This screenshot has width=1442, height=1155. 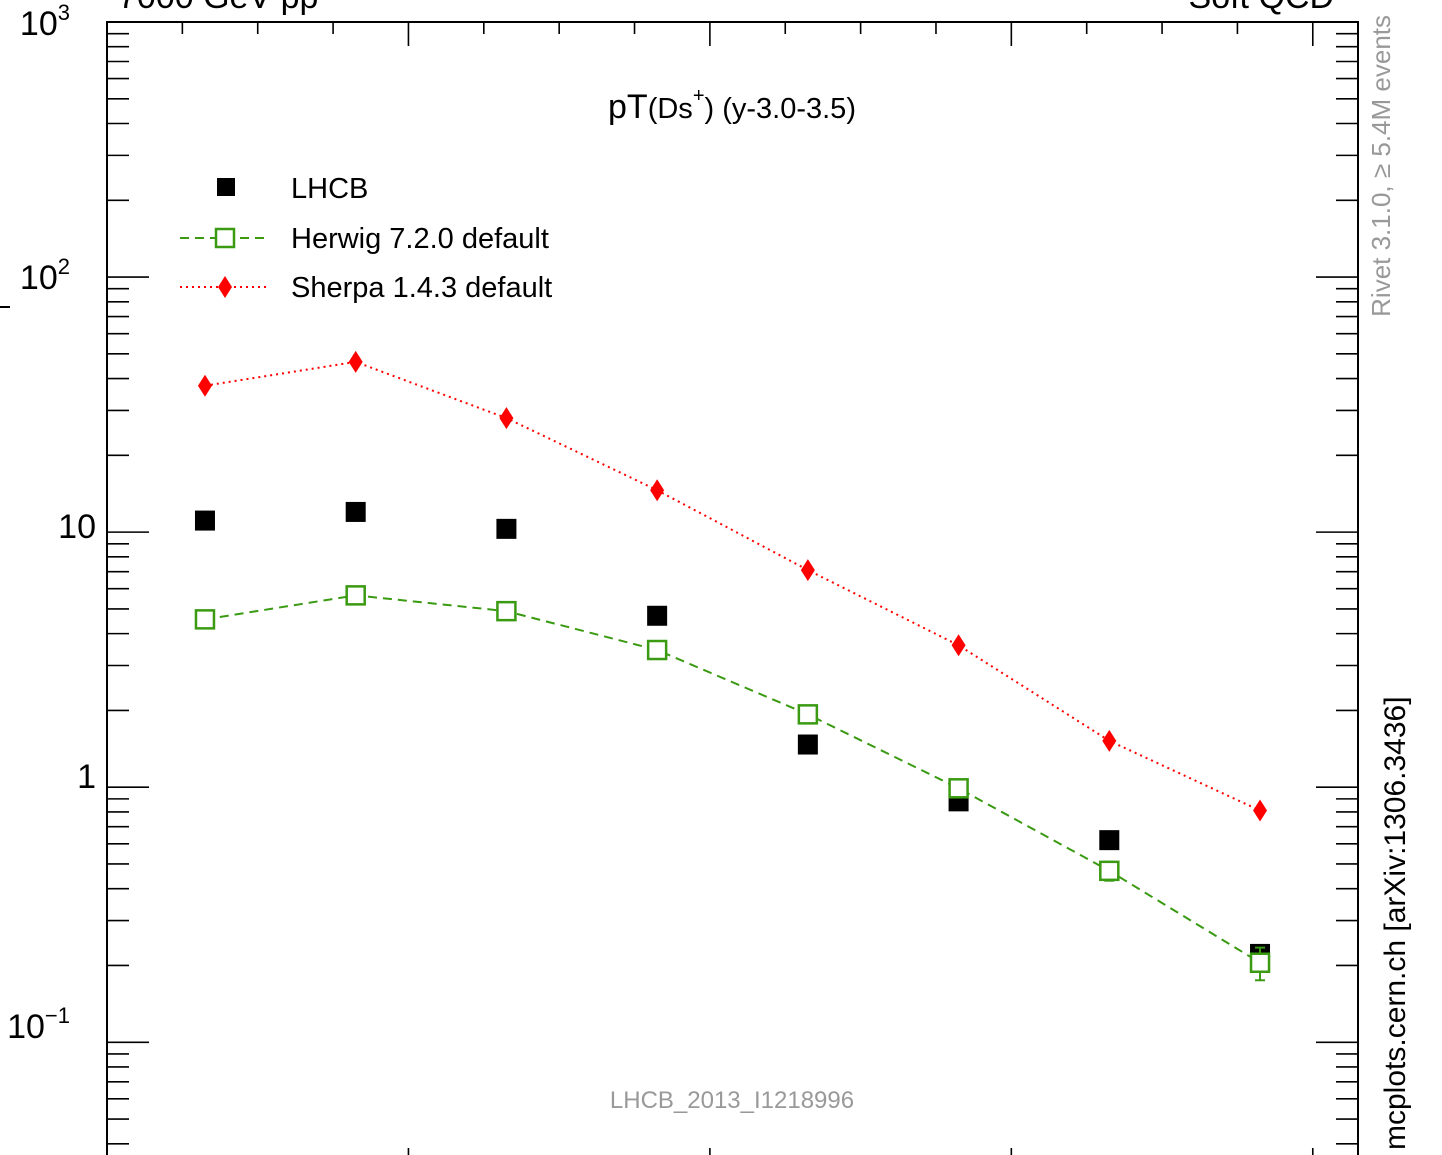 What do you see at coordinates (86, 777) in the screenshot?
I see `y-tick-label-1: 1` at bounding box center [86, 777].